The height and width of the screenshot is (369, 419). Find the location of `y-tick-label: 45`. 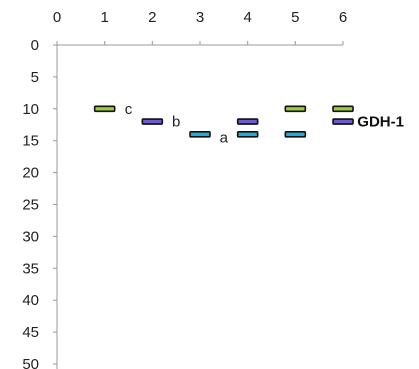

y-tick-label: 45 is located at coordinates (30, 332).